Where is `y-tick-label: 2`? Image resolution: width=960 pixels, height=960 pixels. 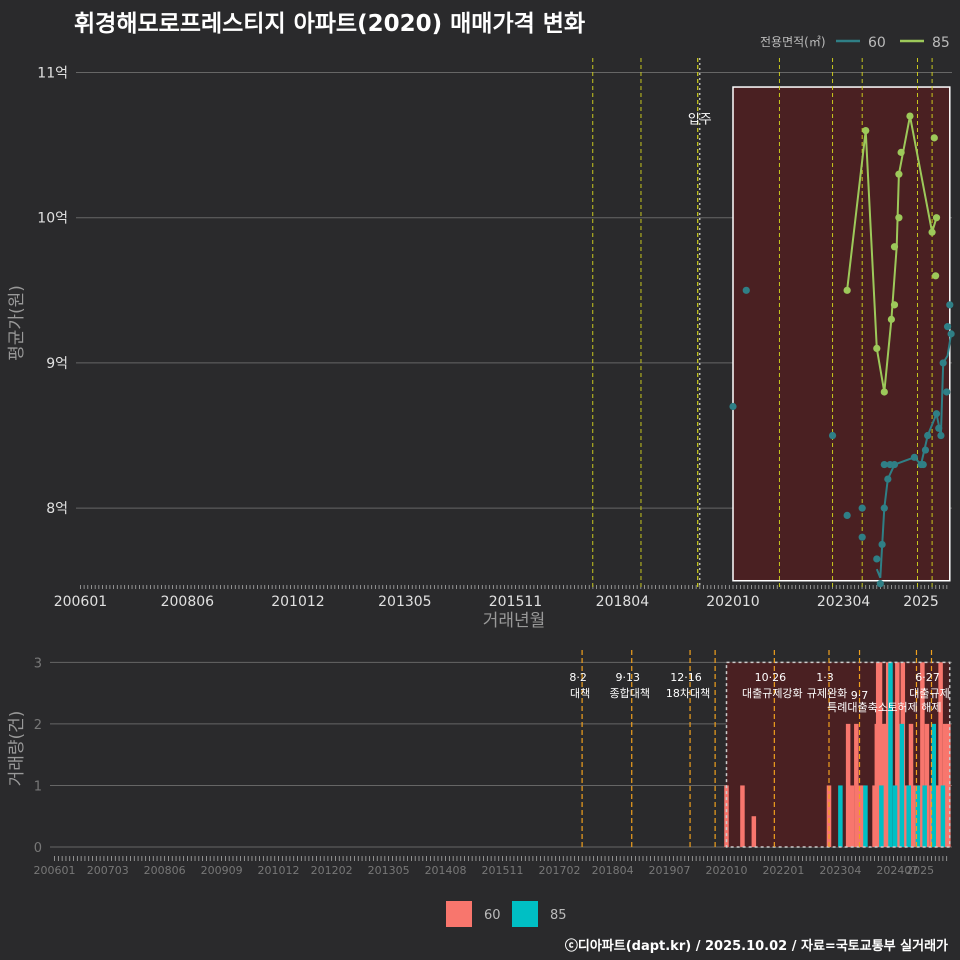 y-tick-label: 2 is located at coordinates (38, 725).